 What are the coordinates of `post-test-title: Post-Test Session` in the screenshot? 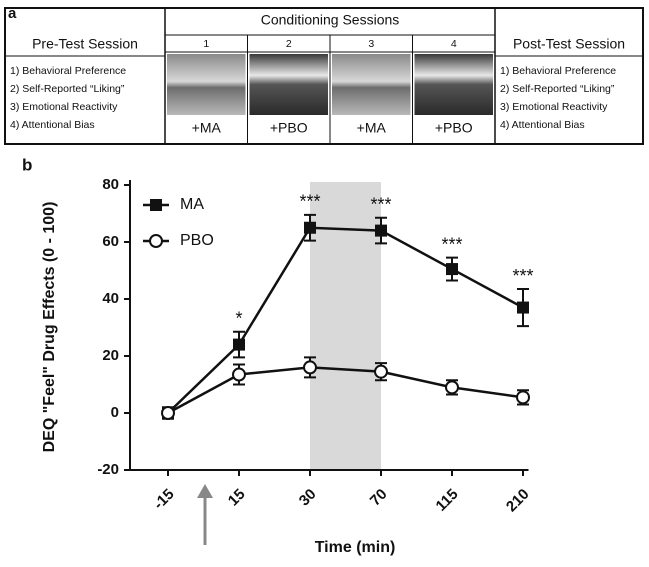 It's located at (569, 44).